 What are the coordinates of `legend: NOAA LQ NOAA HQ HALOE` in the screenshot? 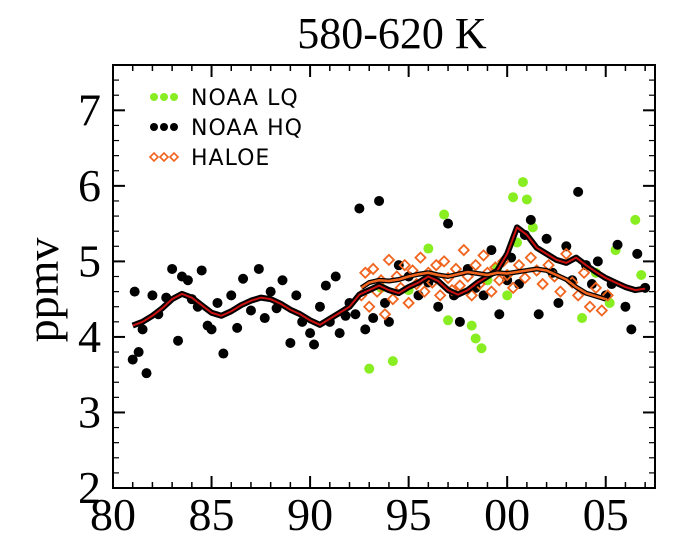 It's located at (225, 128).